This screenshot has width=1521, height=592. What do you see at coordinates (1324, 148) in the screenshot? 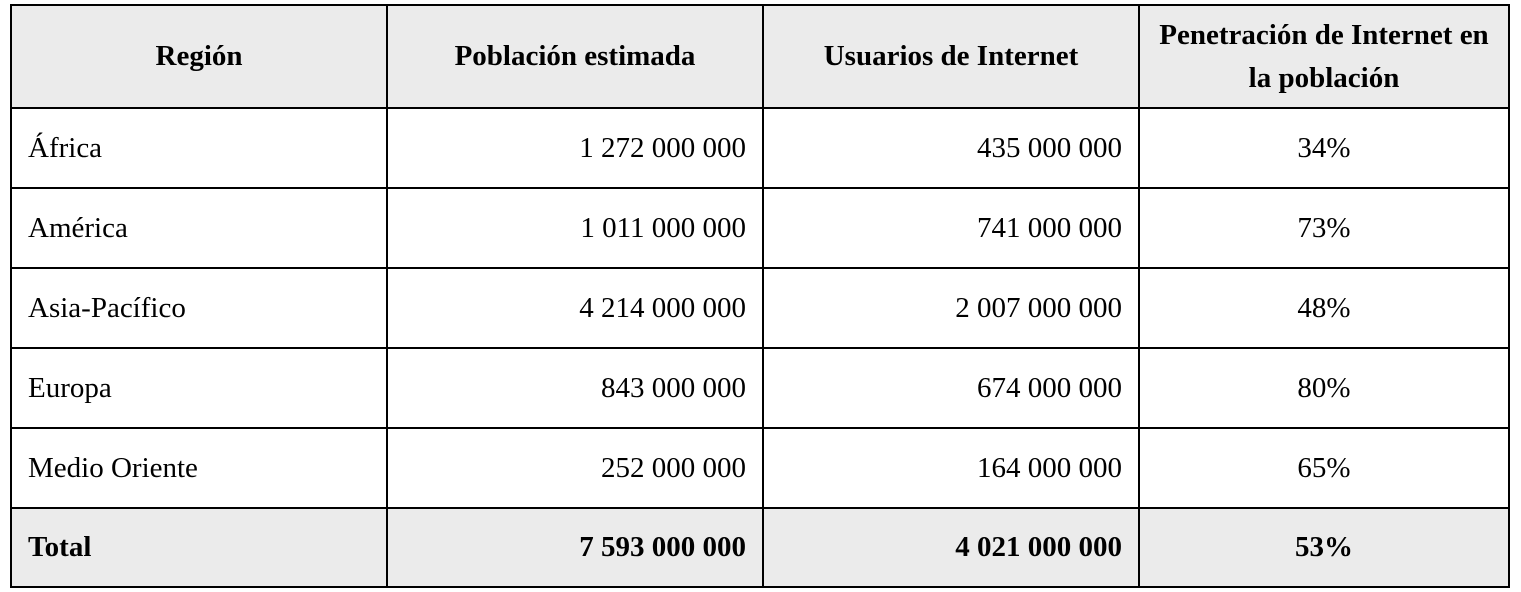
I see `cell-penetracion: 34%` at bounding box center [1324, 148].